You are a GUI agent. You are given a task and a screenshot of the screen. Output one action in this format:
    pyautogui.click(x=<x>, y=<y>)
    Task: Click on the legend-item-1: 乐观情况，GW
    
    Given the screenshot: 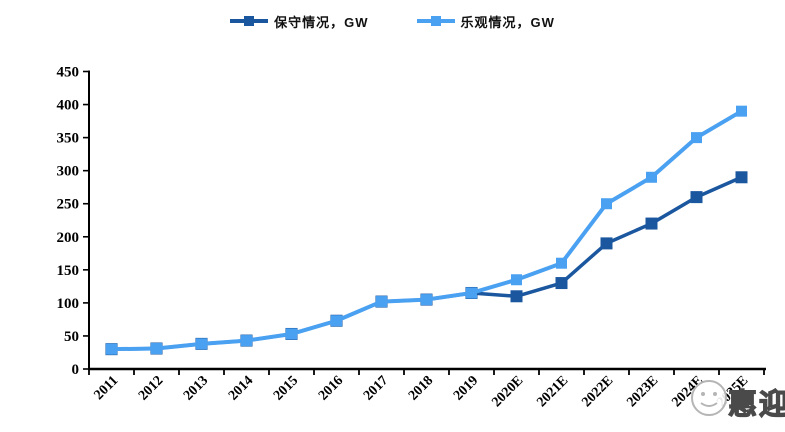 What is the action you would take?
    pyautogui.click(x=485, y=21)
    